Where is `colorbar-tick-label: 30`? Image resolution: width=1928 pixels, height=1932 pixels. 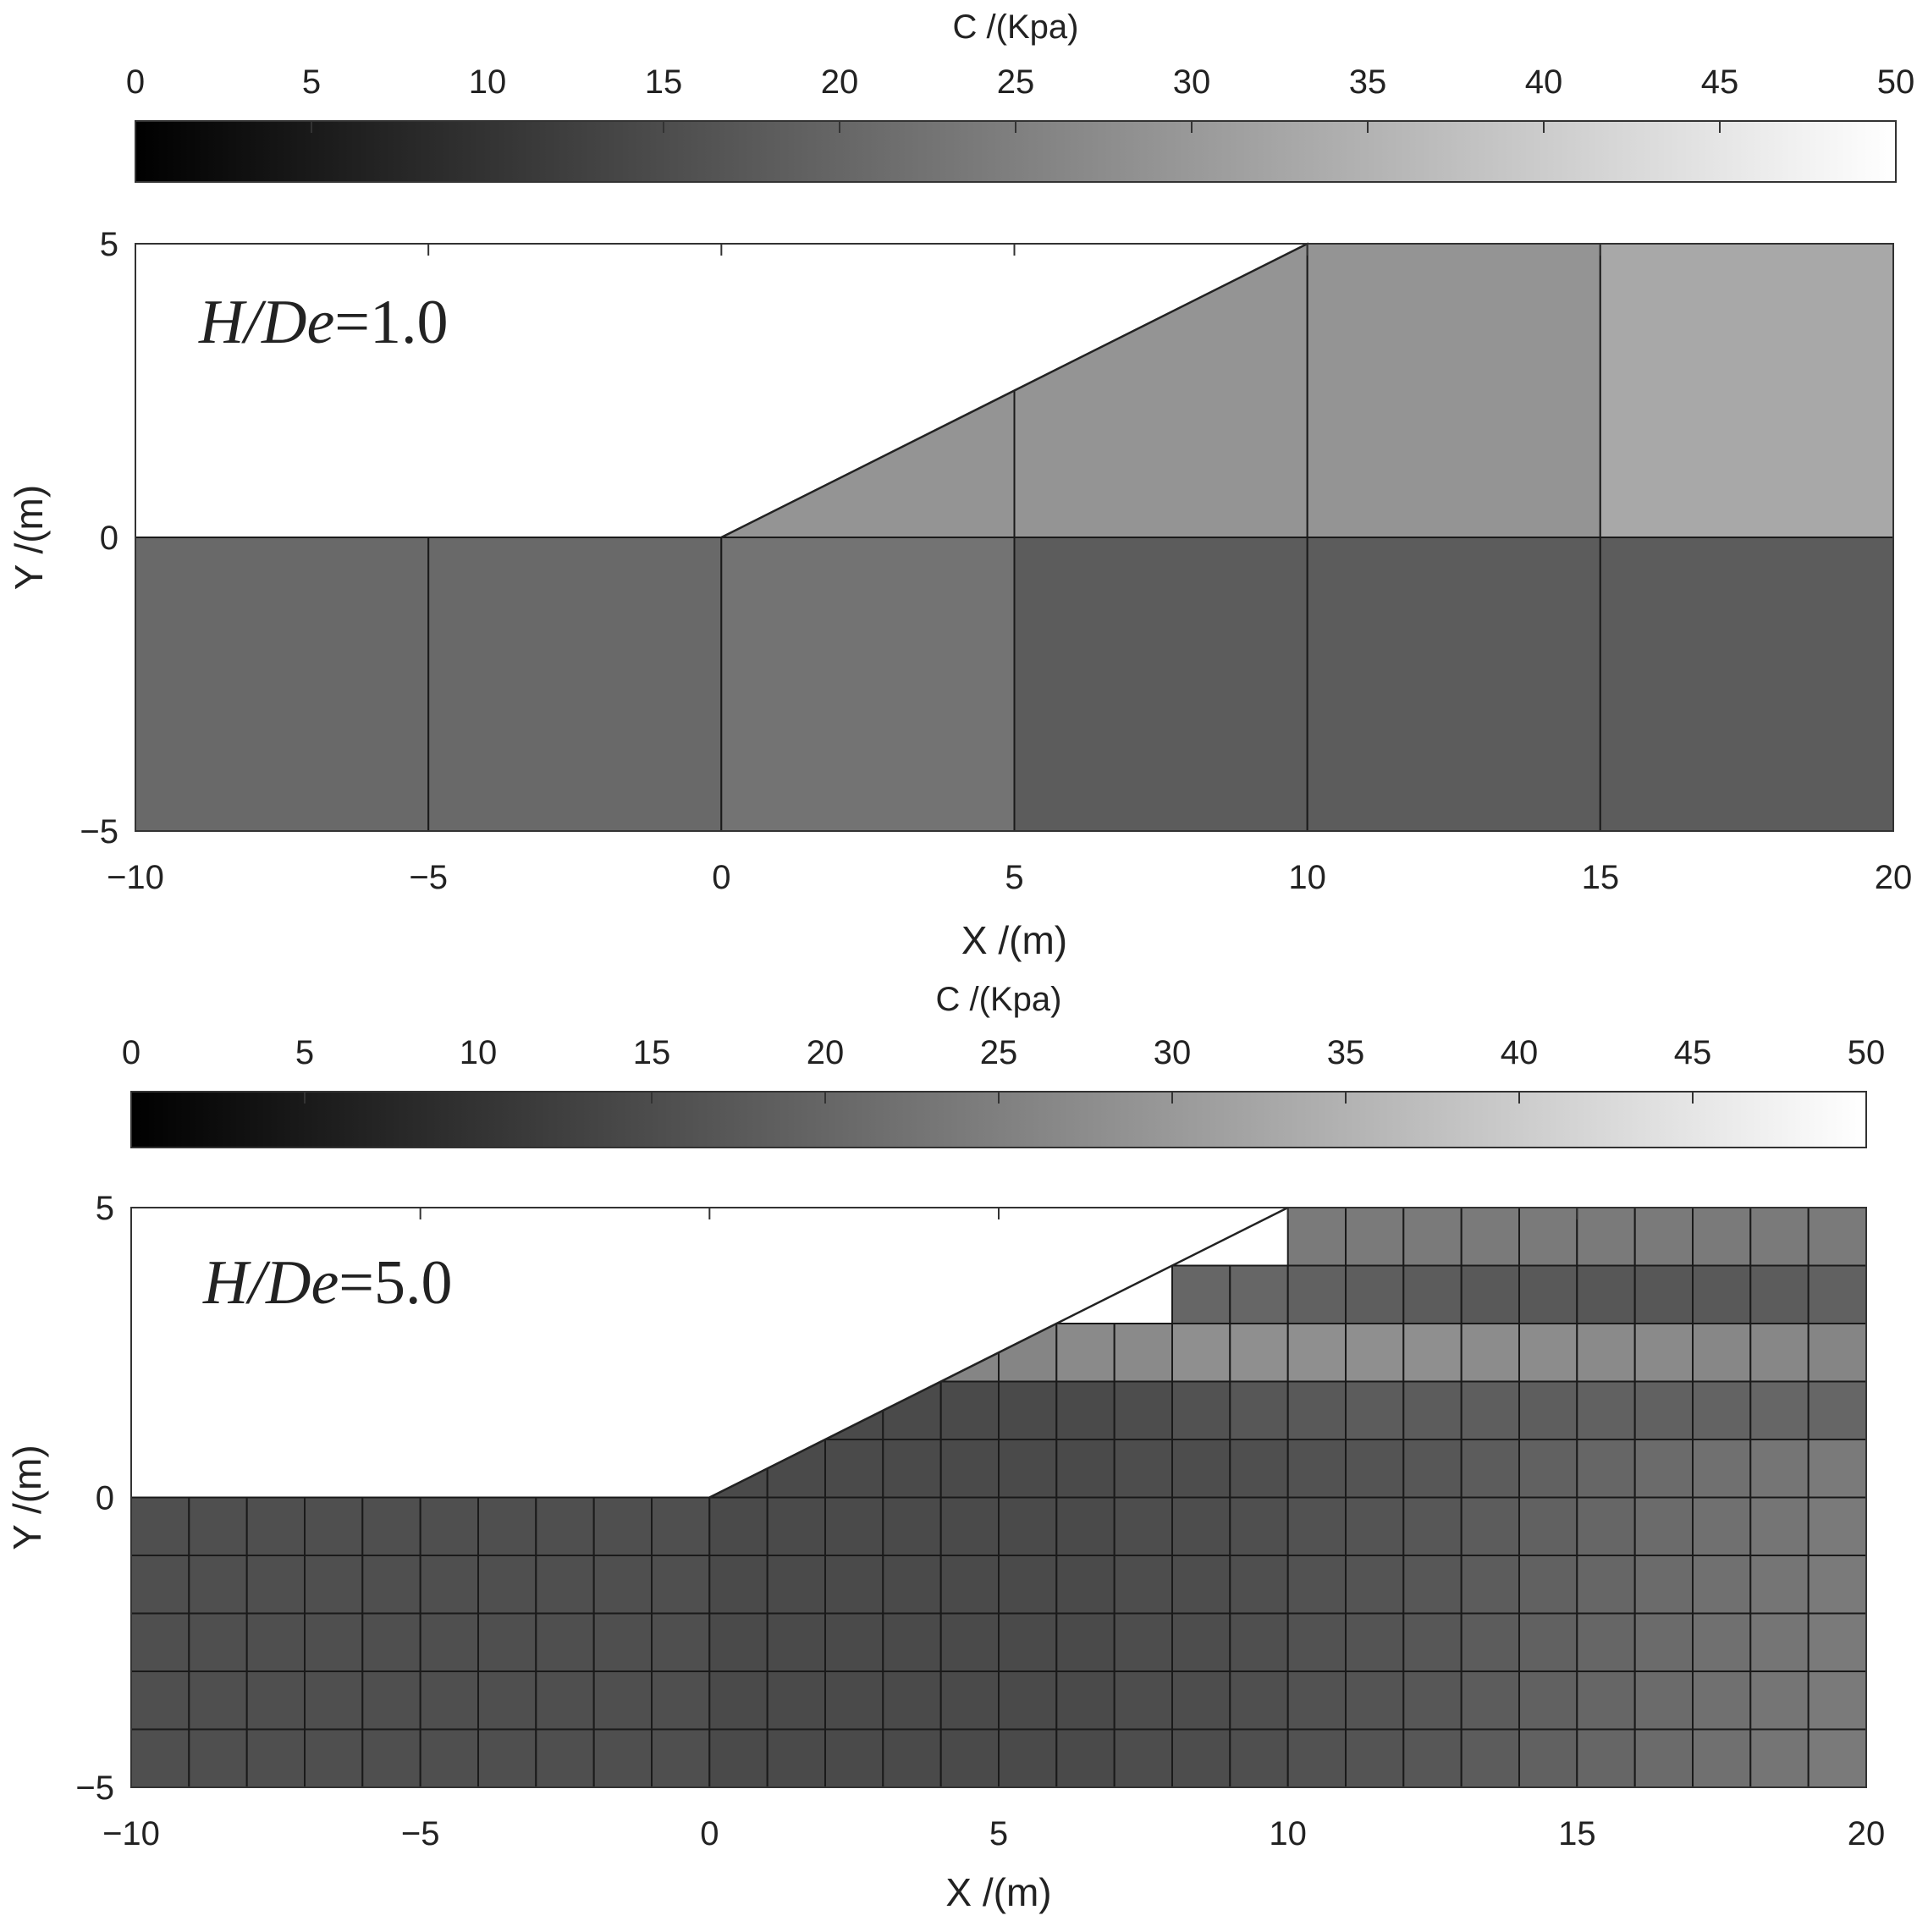 colorbar-tick-label: 30 is located at coordinates (1173, 1052).